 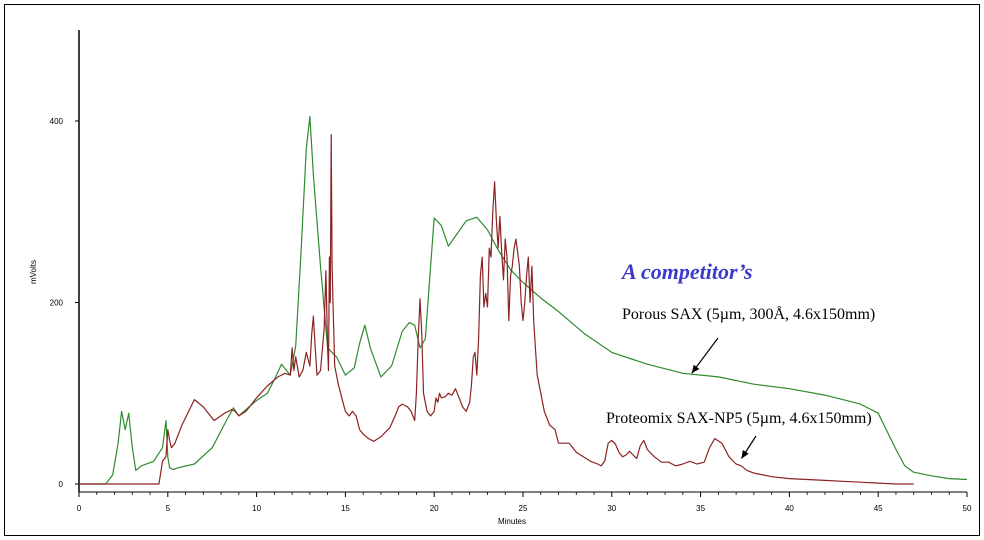 What do you see at coordinates (168, 508) in the screenshot?
I see `x-tick-label: 5` at bounding box center [168, 508].